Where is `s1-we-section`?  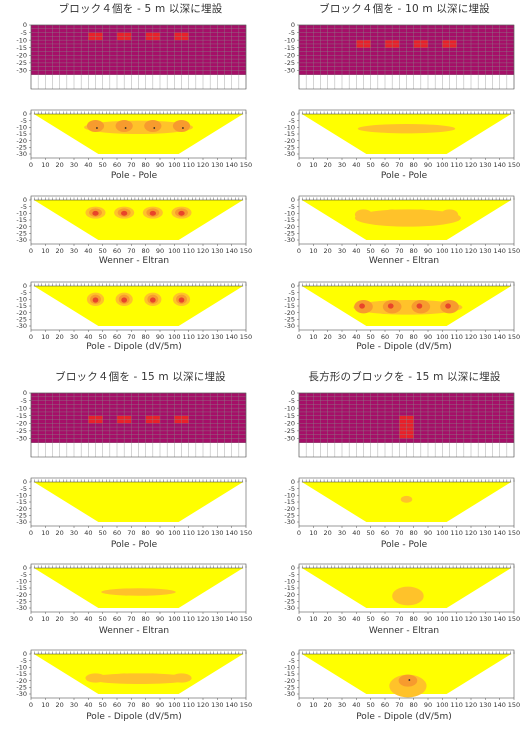 s1-we-section is located at coordinates (138, 220).